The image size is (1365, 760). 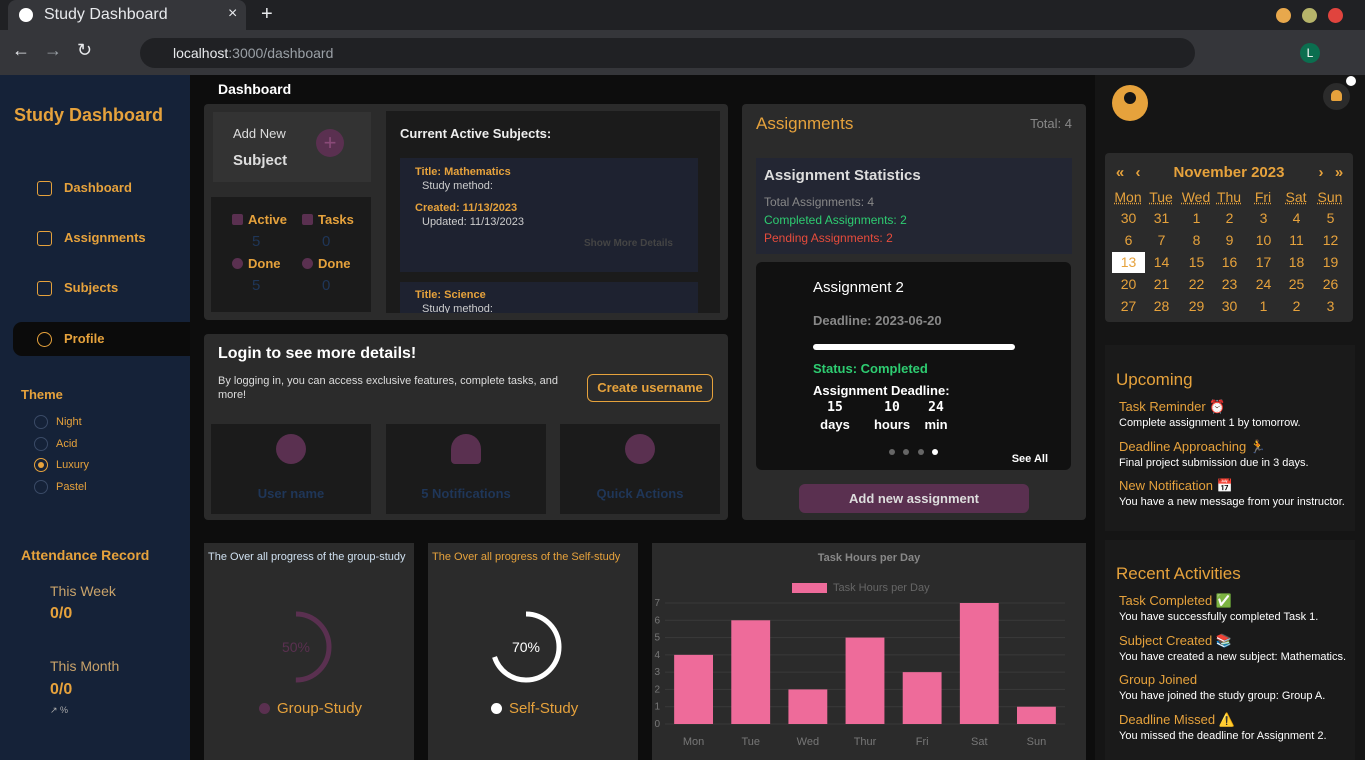 What do you see at coordinates (1330, 218) in the screenshot?
I see `calendar-day: 5` at bounding box center [1330, 218].